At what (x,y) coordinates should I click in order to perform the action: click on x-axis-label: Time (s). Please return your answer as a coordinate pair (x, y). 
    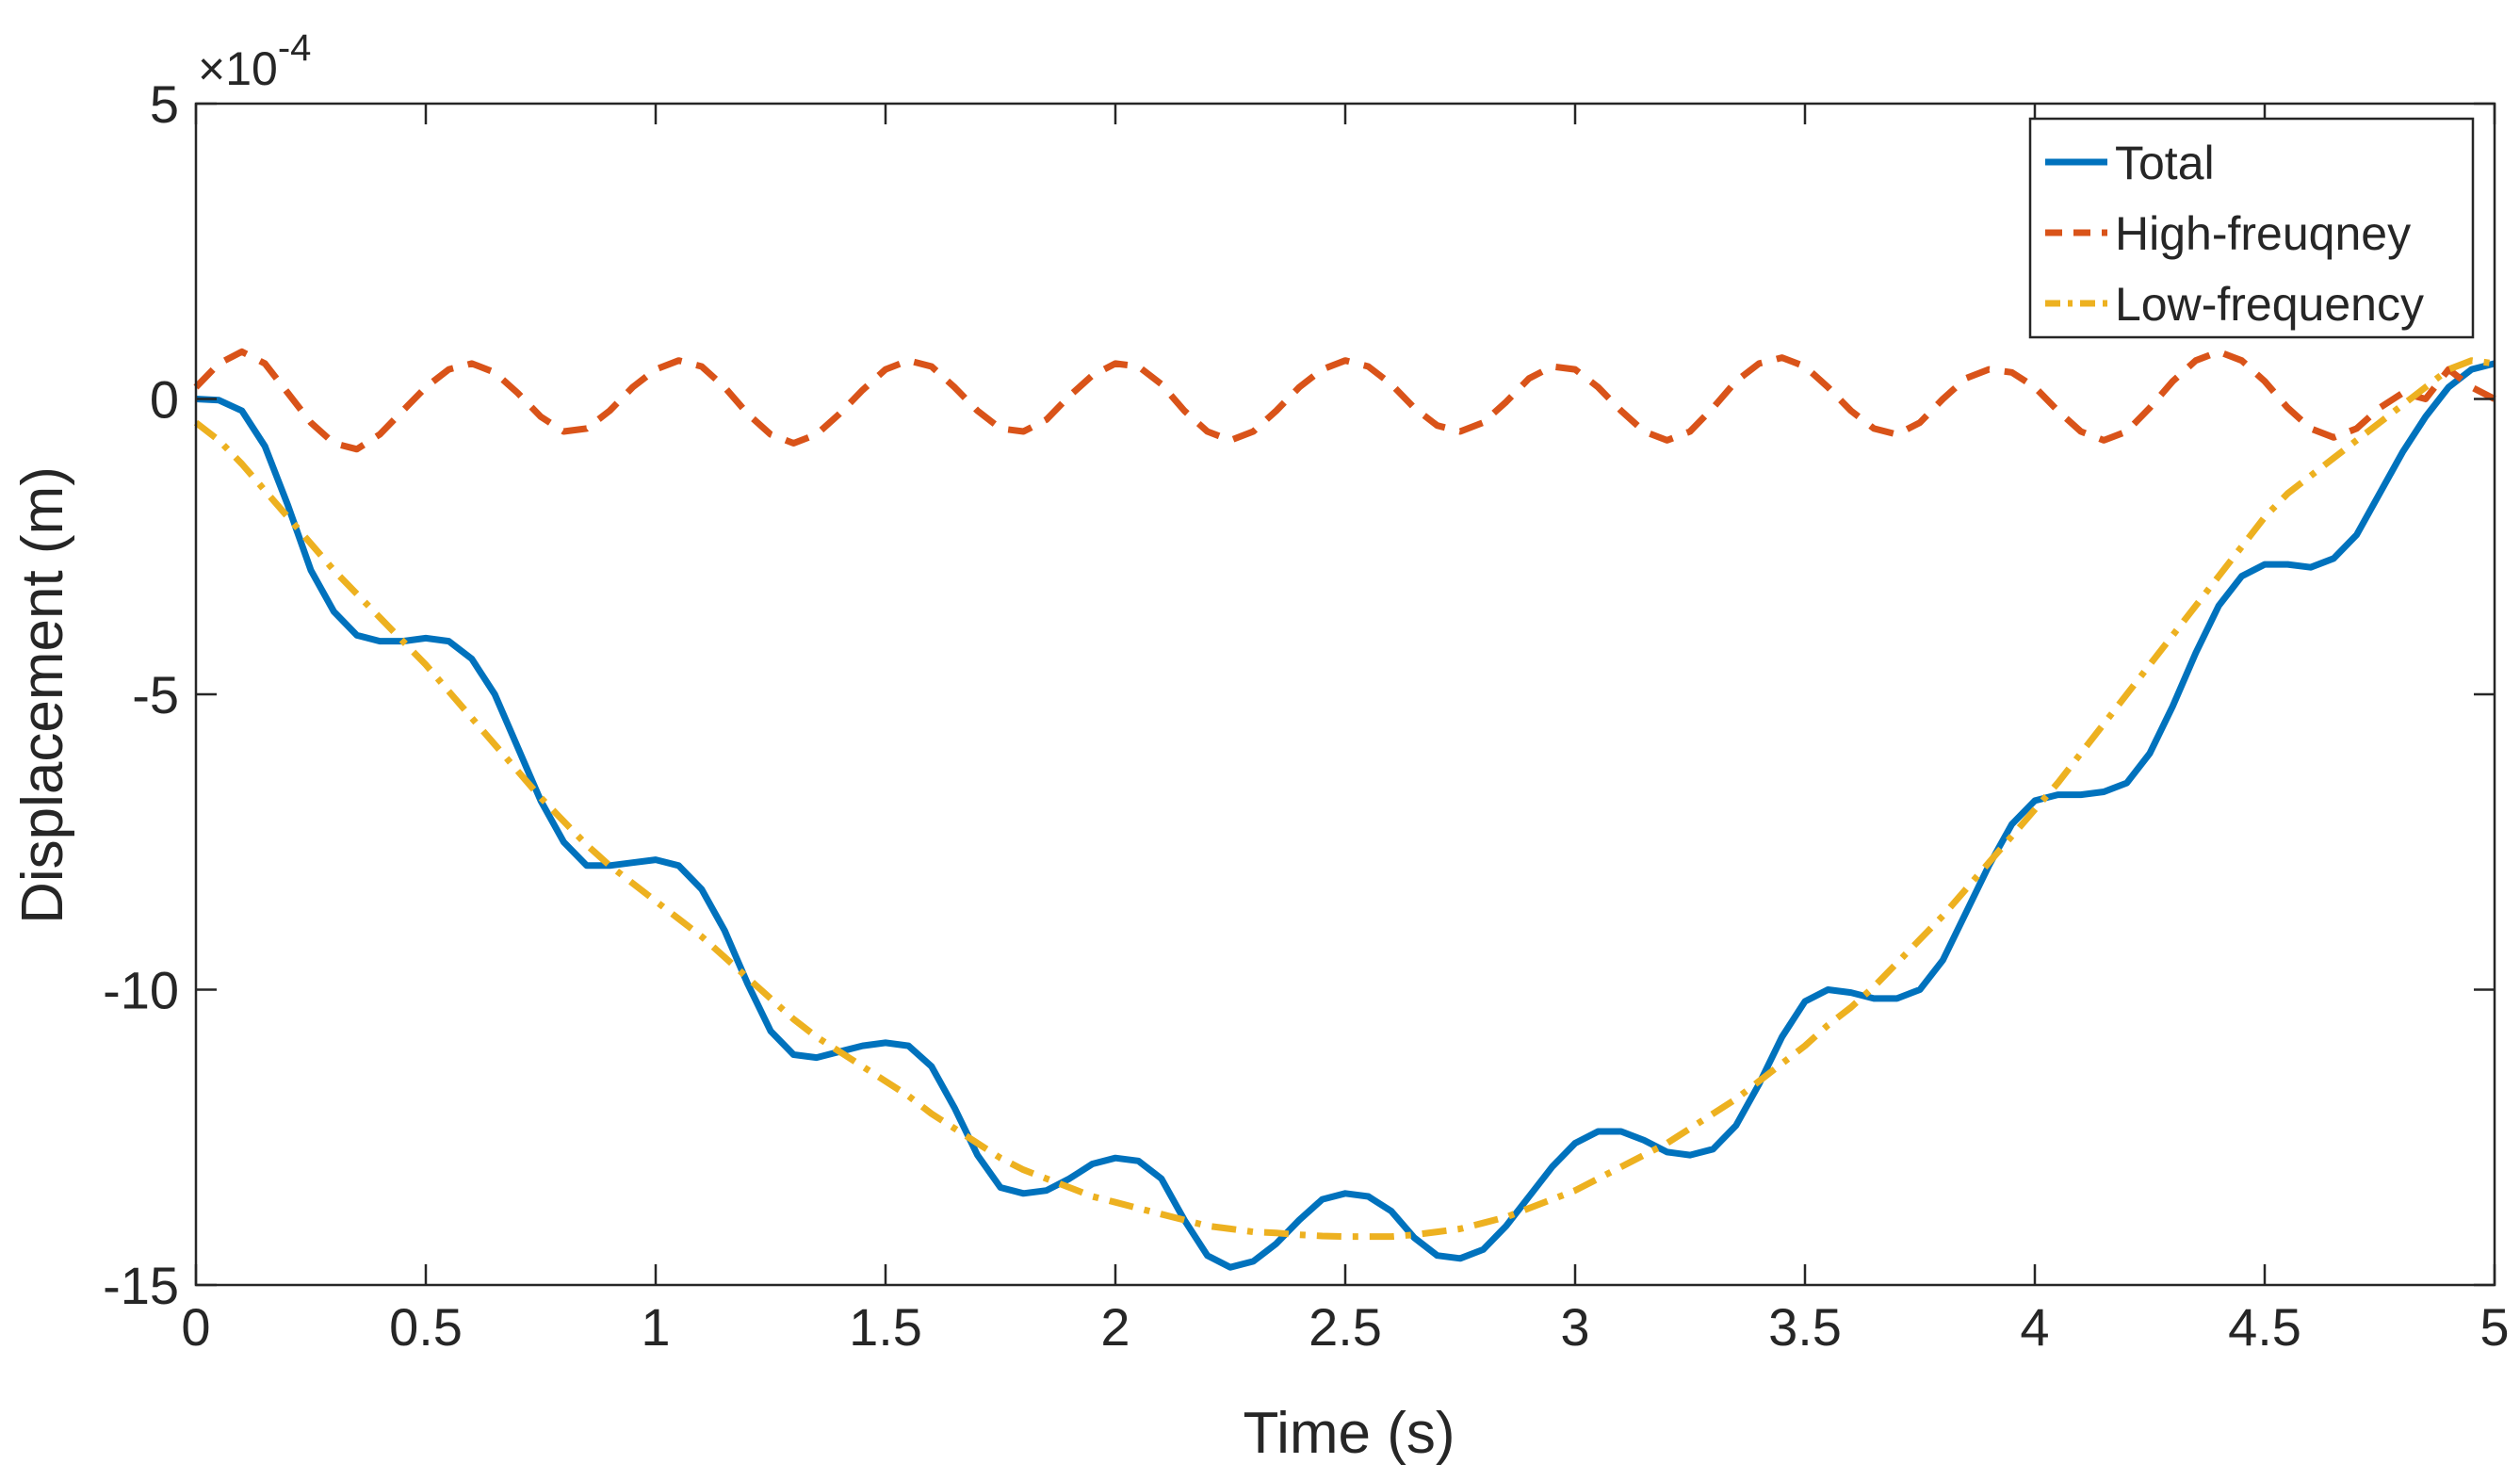
    Looking at the image, I should click on (1349, 1434).